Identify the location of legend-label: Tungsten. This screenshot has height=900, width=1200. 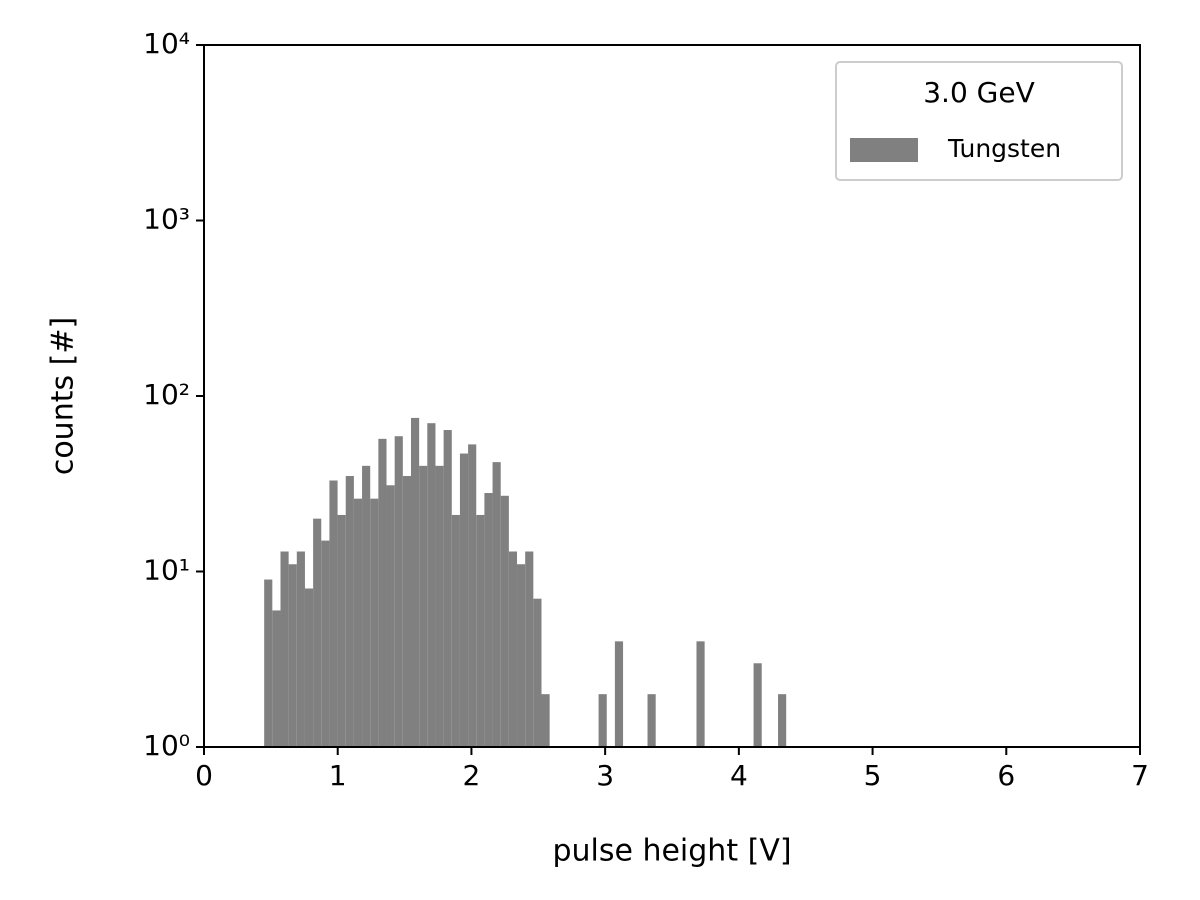
(1004, 148).